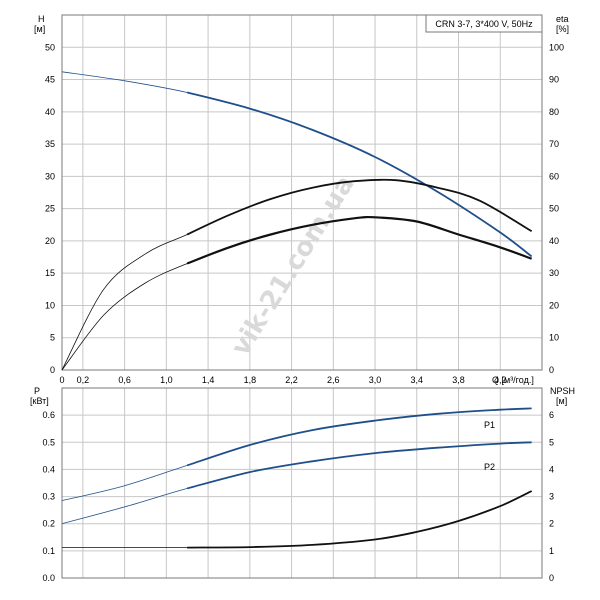  I want to click on lower-series-2-line, so click(359, 519).